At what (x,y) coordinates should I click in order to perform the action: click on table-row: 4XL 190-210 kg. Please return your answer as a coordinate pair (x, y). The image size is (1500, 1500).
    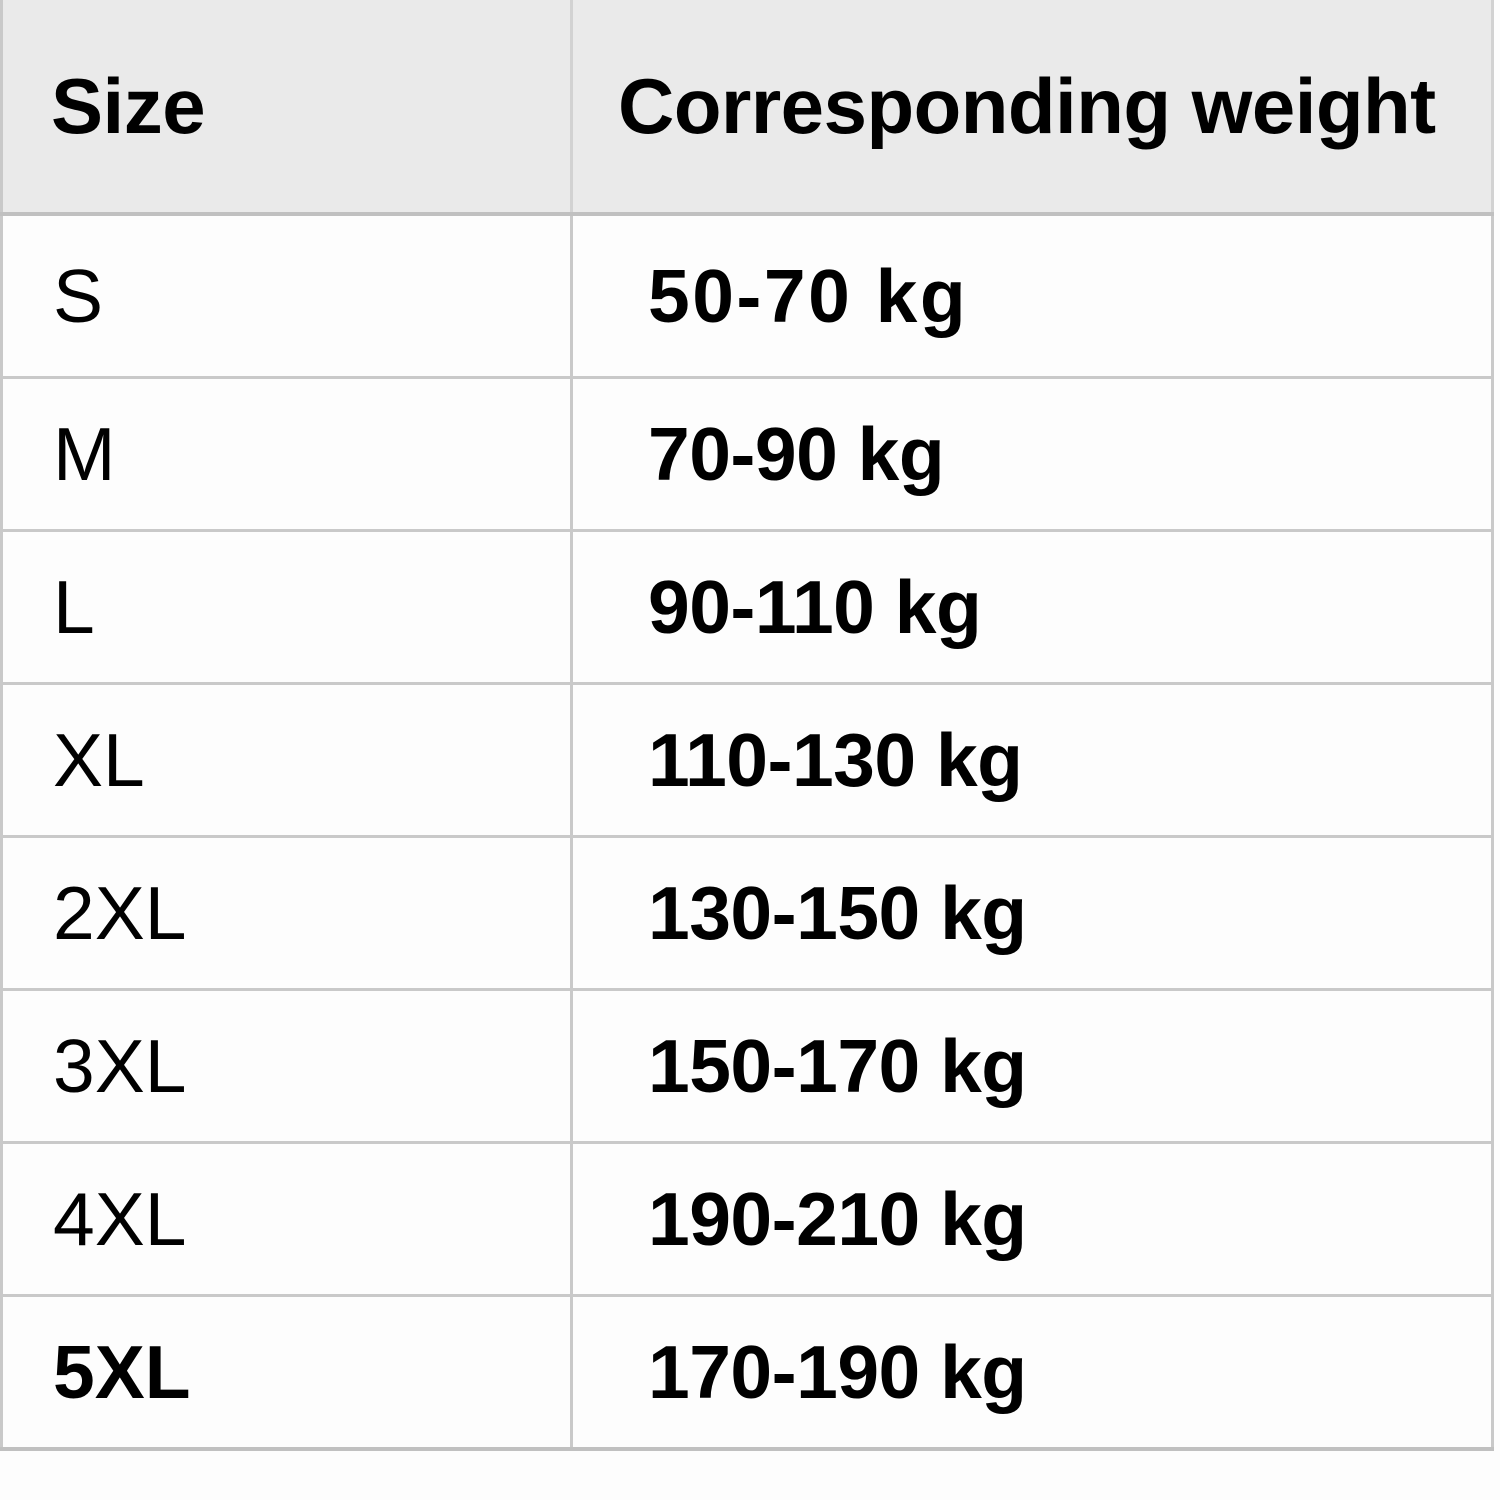
    Looking at the image, I should click on (747, 1219).